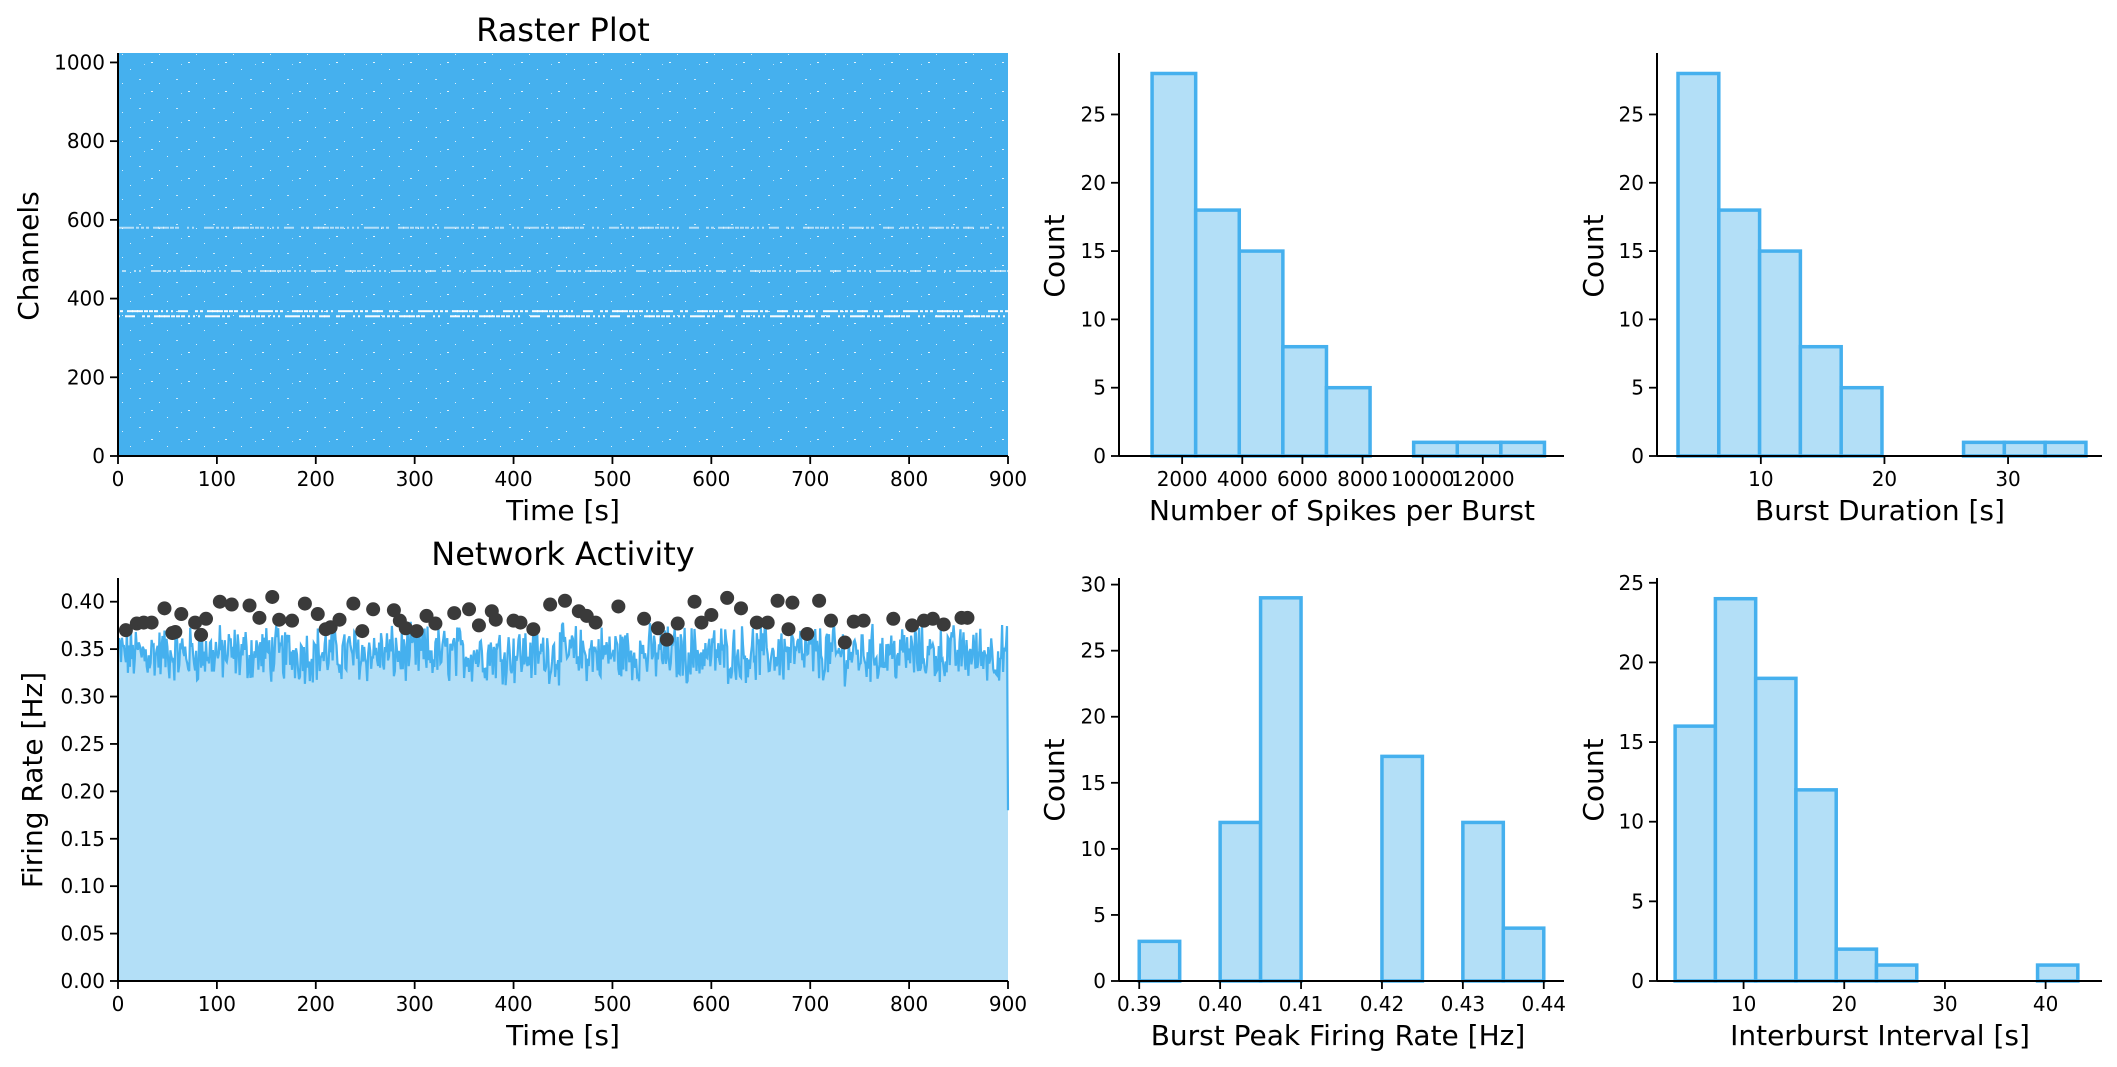  Describe the element at coordinates (79, 62) in the screenshot. I see `raster-y-tick-label: 1000` at that location.